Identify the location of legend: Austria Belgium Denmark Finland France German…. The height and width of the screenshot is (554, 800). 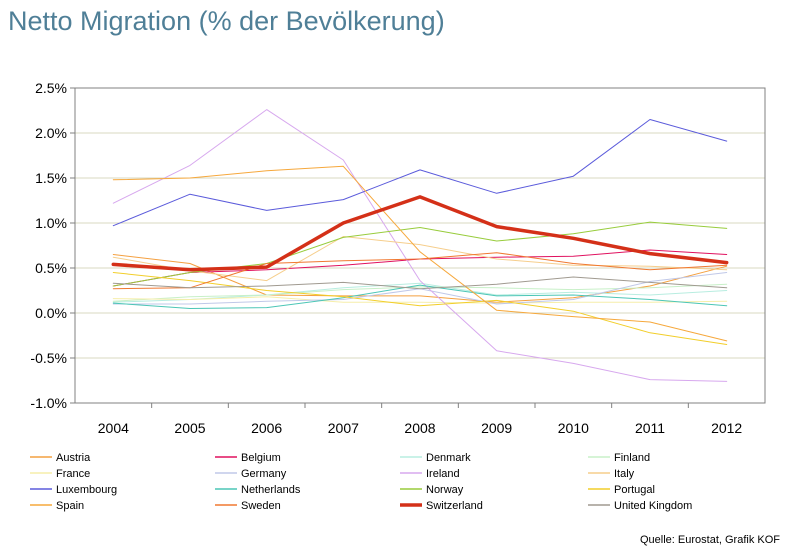
(361, 482).